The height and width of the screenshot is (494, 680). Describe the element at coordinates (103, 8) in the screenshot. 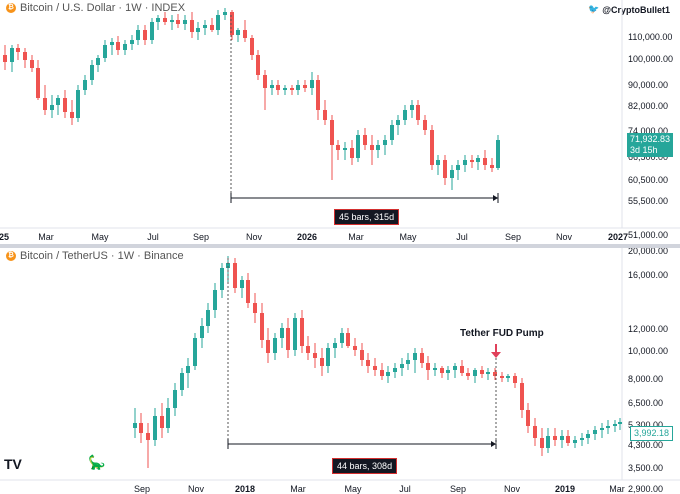

I see `top-chart-title-text: Bitcoin / U.S. Dollar · 1W · INDEX` at that location.